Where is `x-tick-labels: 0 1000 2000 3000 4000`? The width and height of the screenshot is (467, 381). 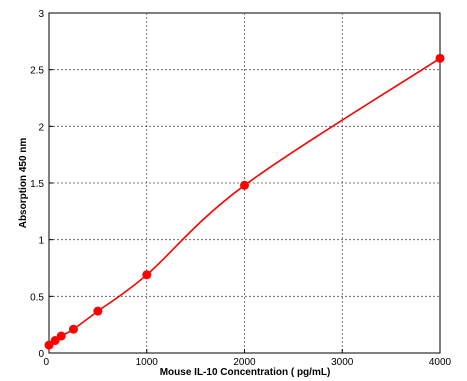 x-tick-labels: 0 1000 2000 3000 4000 is located at coordinates (247, 362).